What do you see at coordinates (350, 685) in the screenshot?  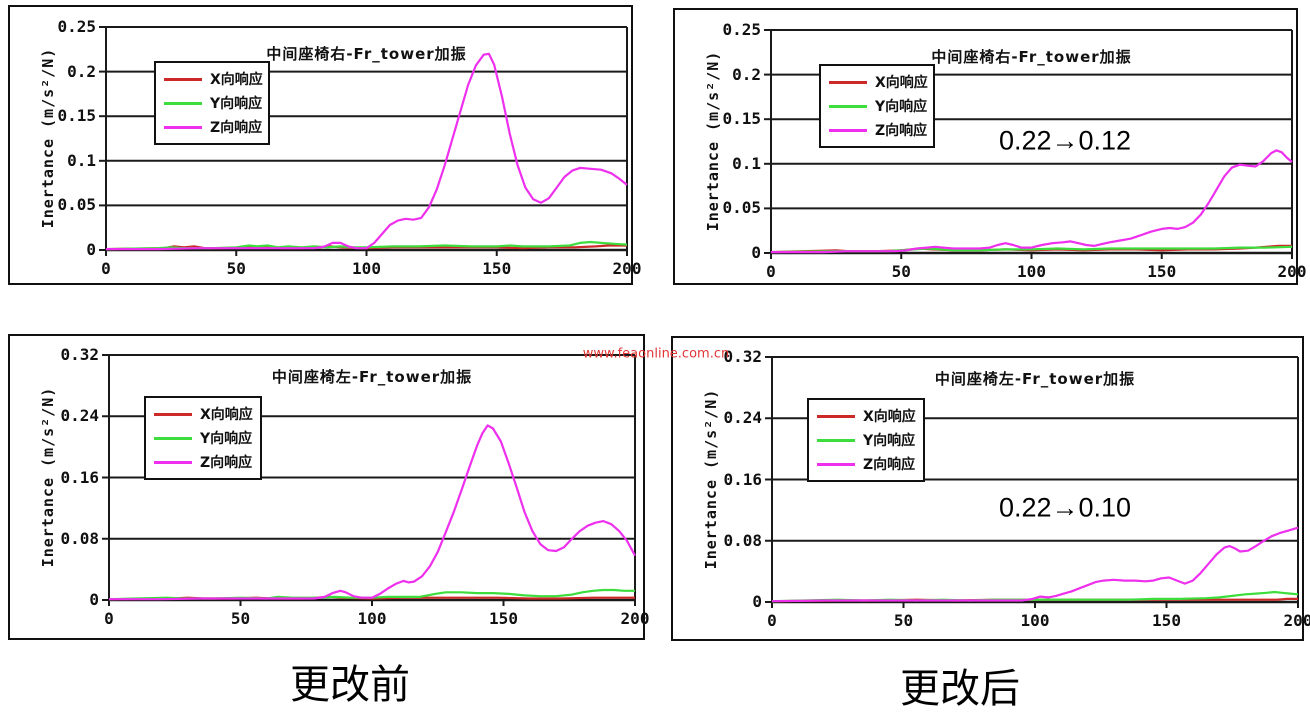 I see `caption-before: 更改前` at bounding box center [350, 685].